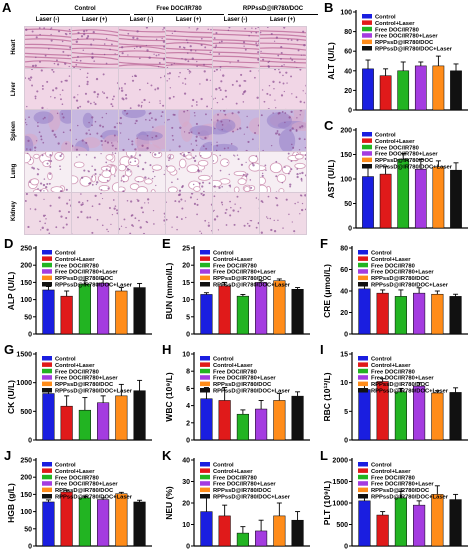  Describe the element at coordinates (331, 61) in the screenshot. I see `y-axis-label: ALT (U/L)` at that location.